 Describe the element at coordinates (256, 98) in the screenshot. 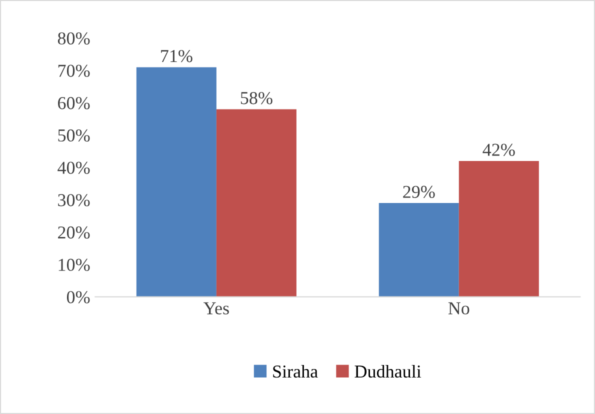

I see `data-label: 58%` at that location.